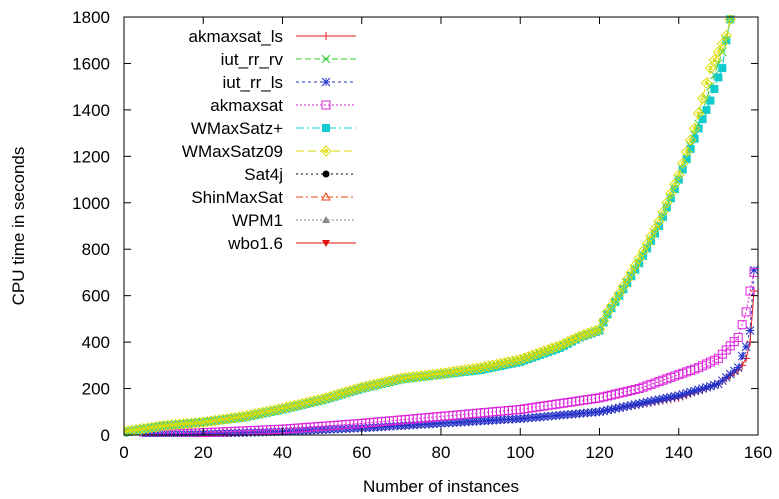 The width and height of the screenshot is (779, 499). I want to click on x-tick-label: 80, so click(441, 452).